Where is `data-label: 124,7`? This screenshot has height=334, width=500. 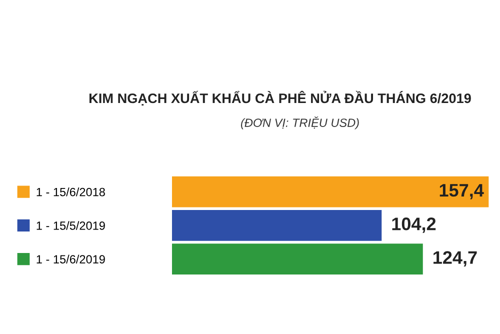 data-label: 124,7 is located at coordinates (455, 259).